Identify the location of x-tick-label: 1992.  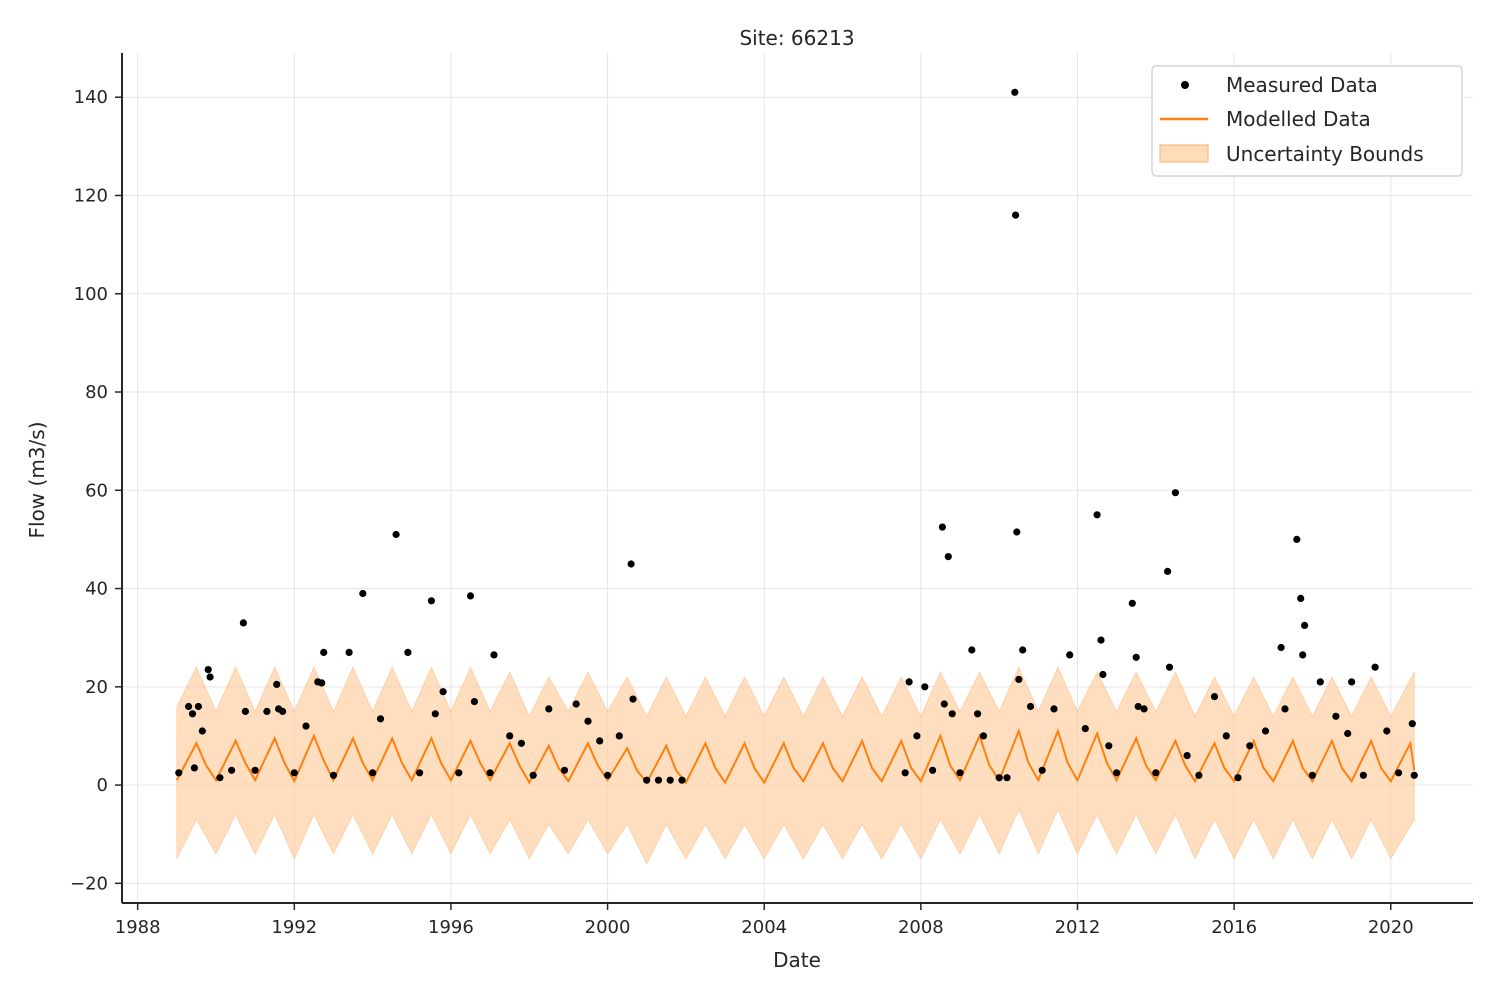
(294, 927).